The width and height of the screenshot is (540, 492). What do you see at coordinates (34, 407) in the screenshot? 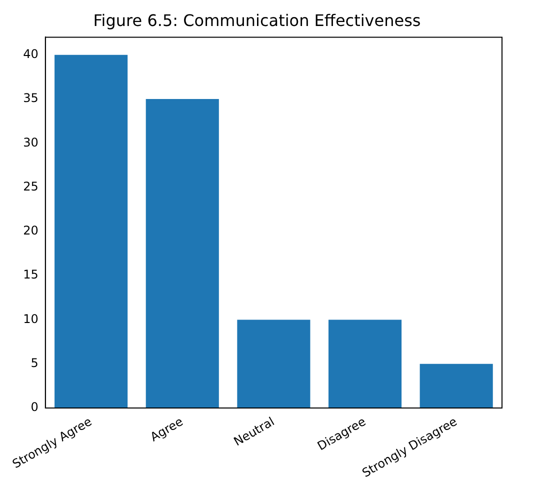
I see `y-tick-label: 0` at bounding box center [34, 407].